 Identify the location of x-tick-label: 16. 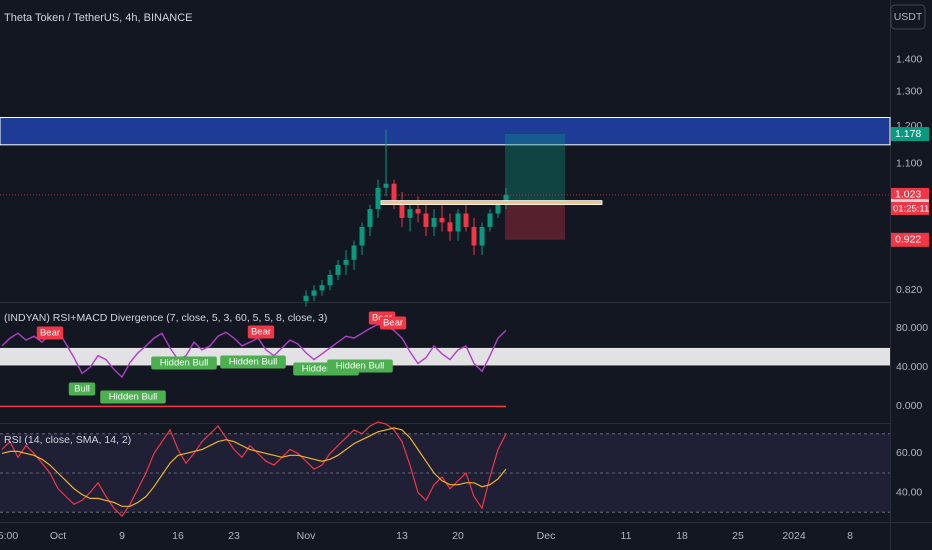
(178, 536).